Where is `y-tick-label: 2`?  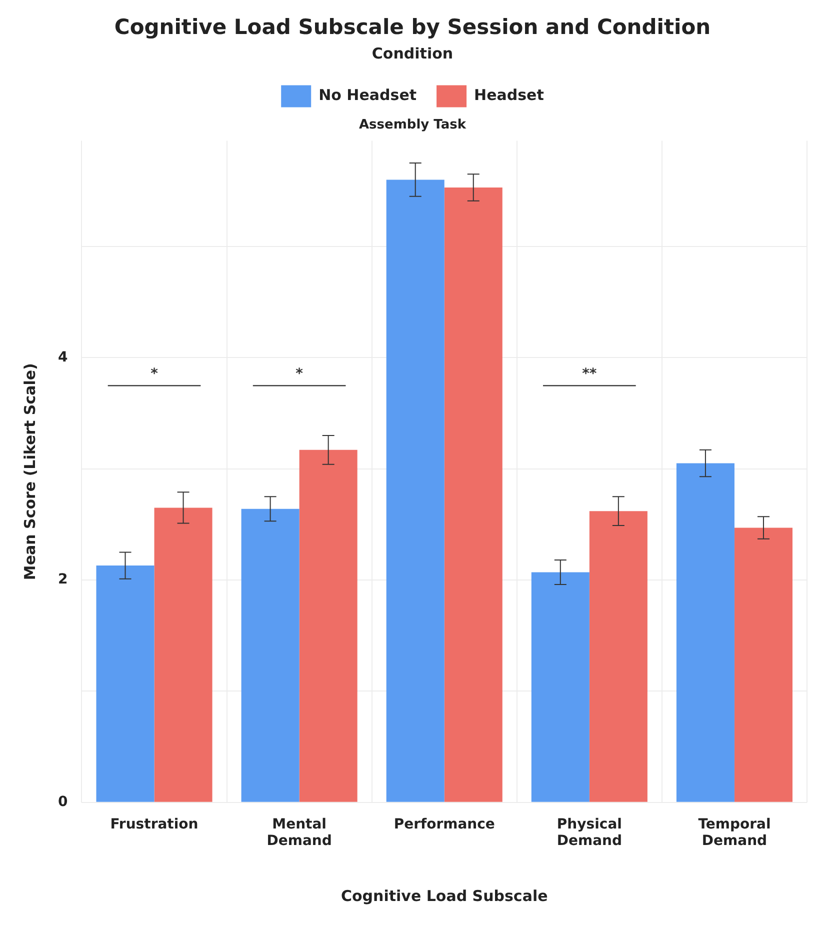
y-tick-label: 2 is located at coordinates (63, 580).